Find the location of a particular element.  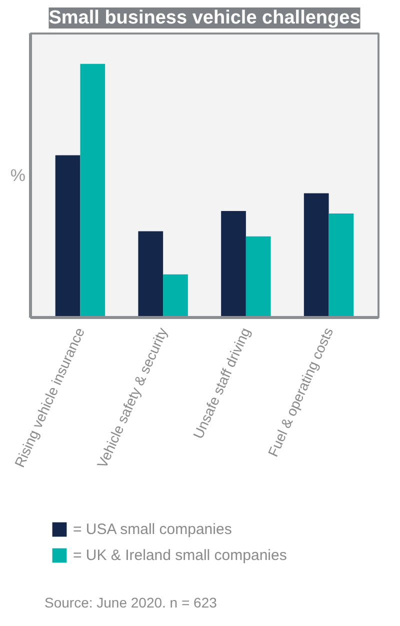

chart-title: Small business vehicle challenges is located at coordinates (204, 18).